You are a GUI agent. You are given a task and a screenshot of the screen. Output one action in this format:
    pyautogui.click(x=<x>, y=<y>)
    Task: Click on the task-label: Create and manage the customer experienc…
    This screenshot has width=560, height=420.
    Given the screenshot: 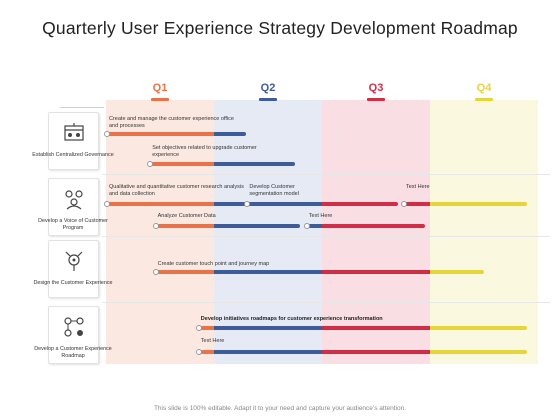 What is the action you would take?
    pyautogui.click(x=171, y=122)
    